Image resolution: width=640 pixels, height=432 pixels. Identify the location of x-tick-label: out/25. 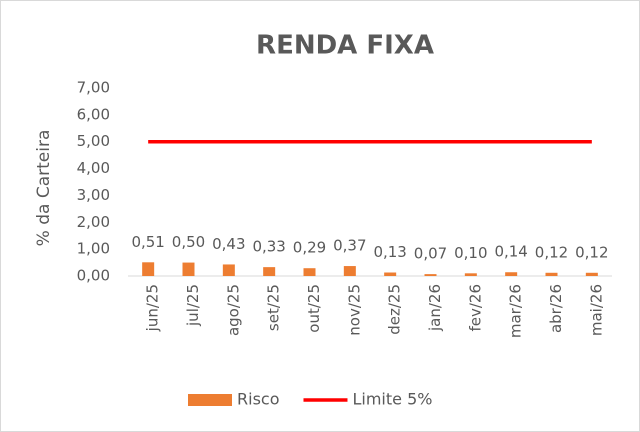
(314, 308).